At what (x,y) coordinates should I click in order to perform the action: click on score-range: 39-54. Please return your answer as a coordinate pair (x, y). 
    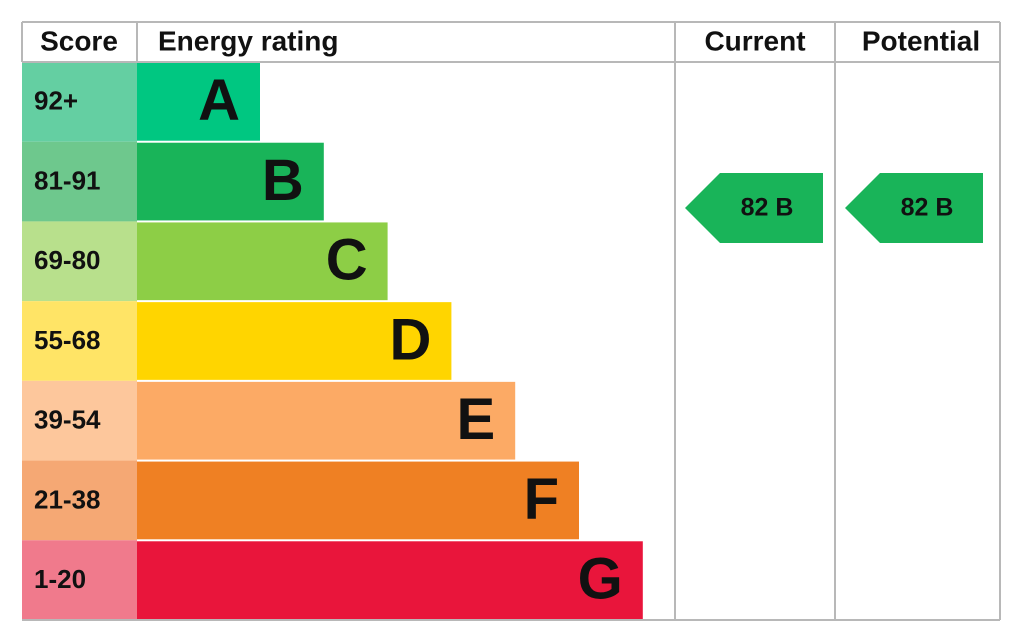
    Looking at the image, I should click on (67, 420).